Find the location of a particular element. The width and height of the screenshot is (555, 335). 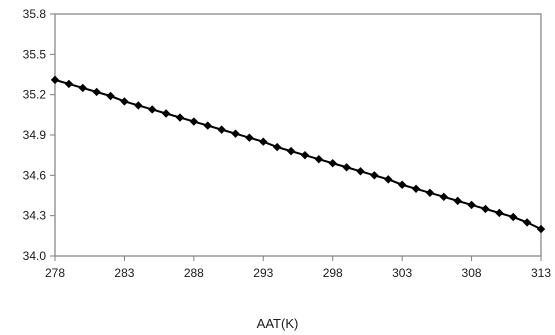

y-axis: 34.0 34.3 34.6 34.9 35.2 35.5 35.8 is located at coordinates (39, 135).